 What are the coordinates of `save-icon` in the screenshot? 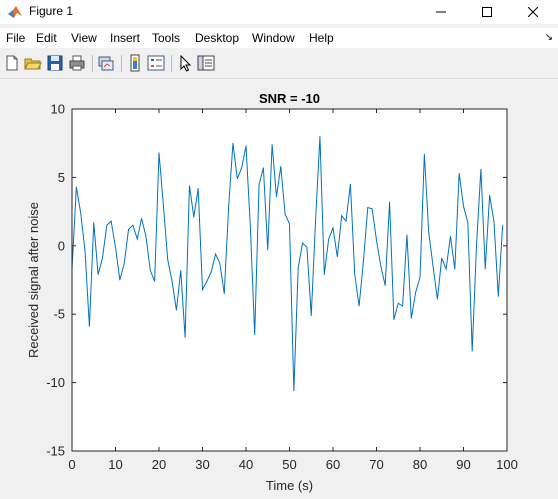 It's located at (55, 63).